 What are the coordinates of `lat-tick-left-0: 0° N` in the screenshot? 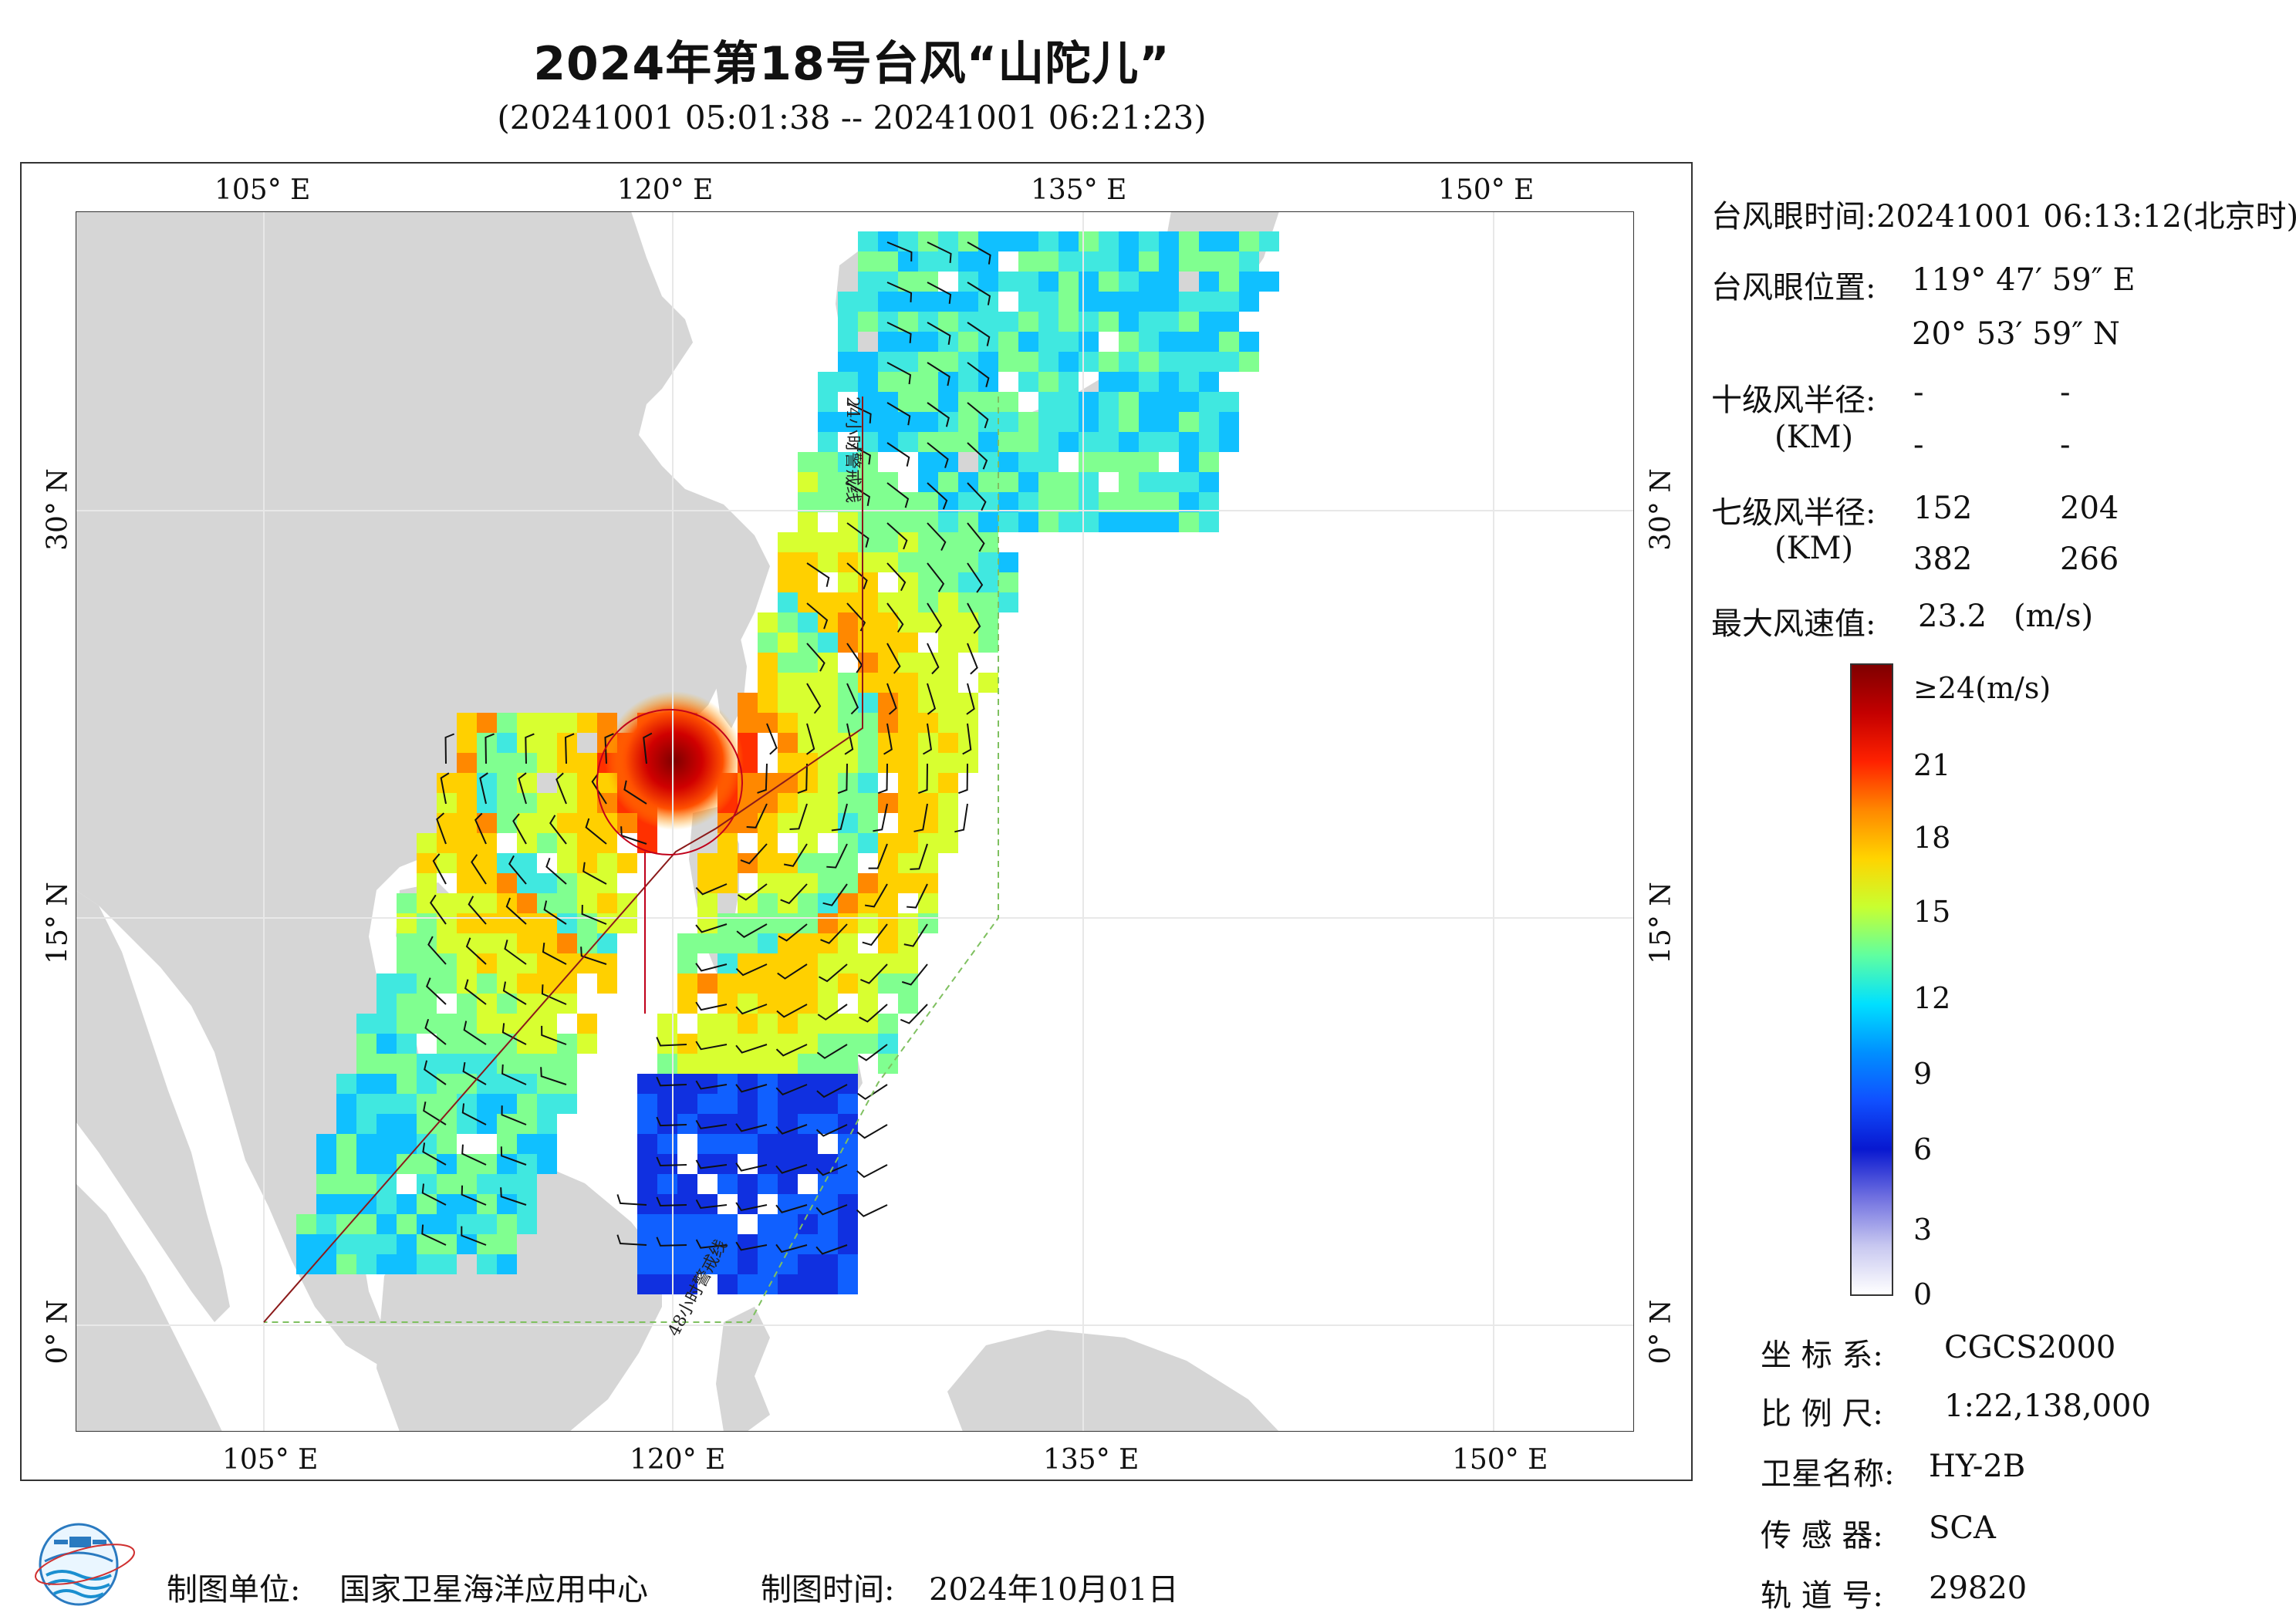 It's located at (58, 1332).